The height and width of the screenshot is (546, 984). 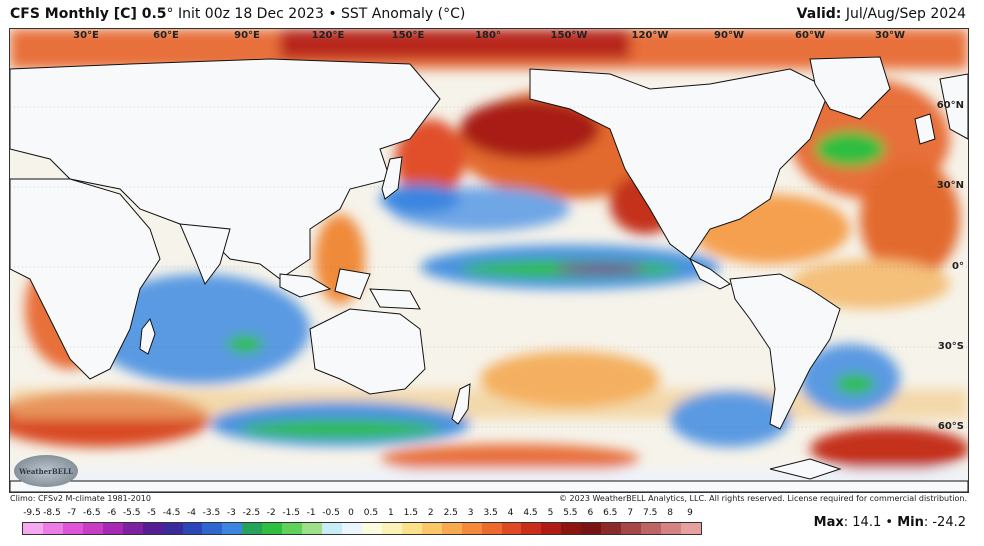 I want to click on lon-label: 120°W, so click(x=650, y=35).